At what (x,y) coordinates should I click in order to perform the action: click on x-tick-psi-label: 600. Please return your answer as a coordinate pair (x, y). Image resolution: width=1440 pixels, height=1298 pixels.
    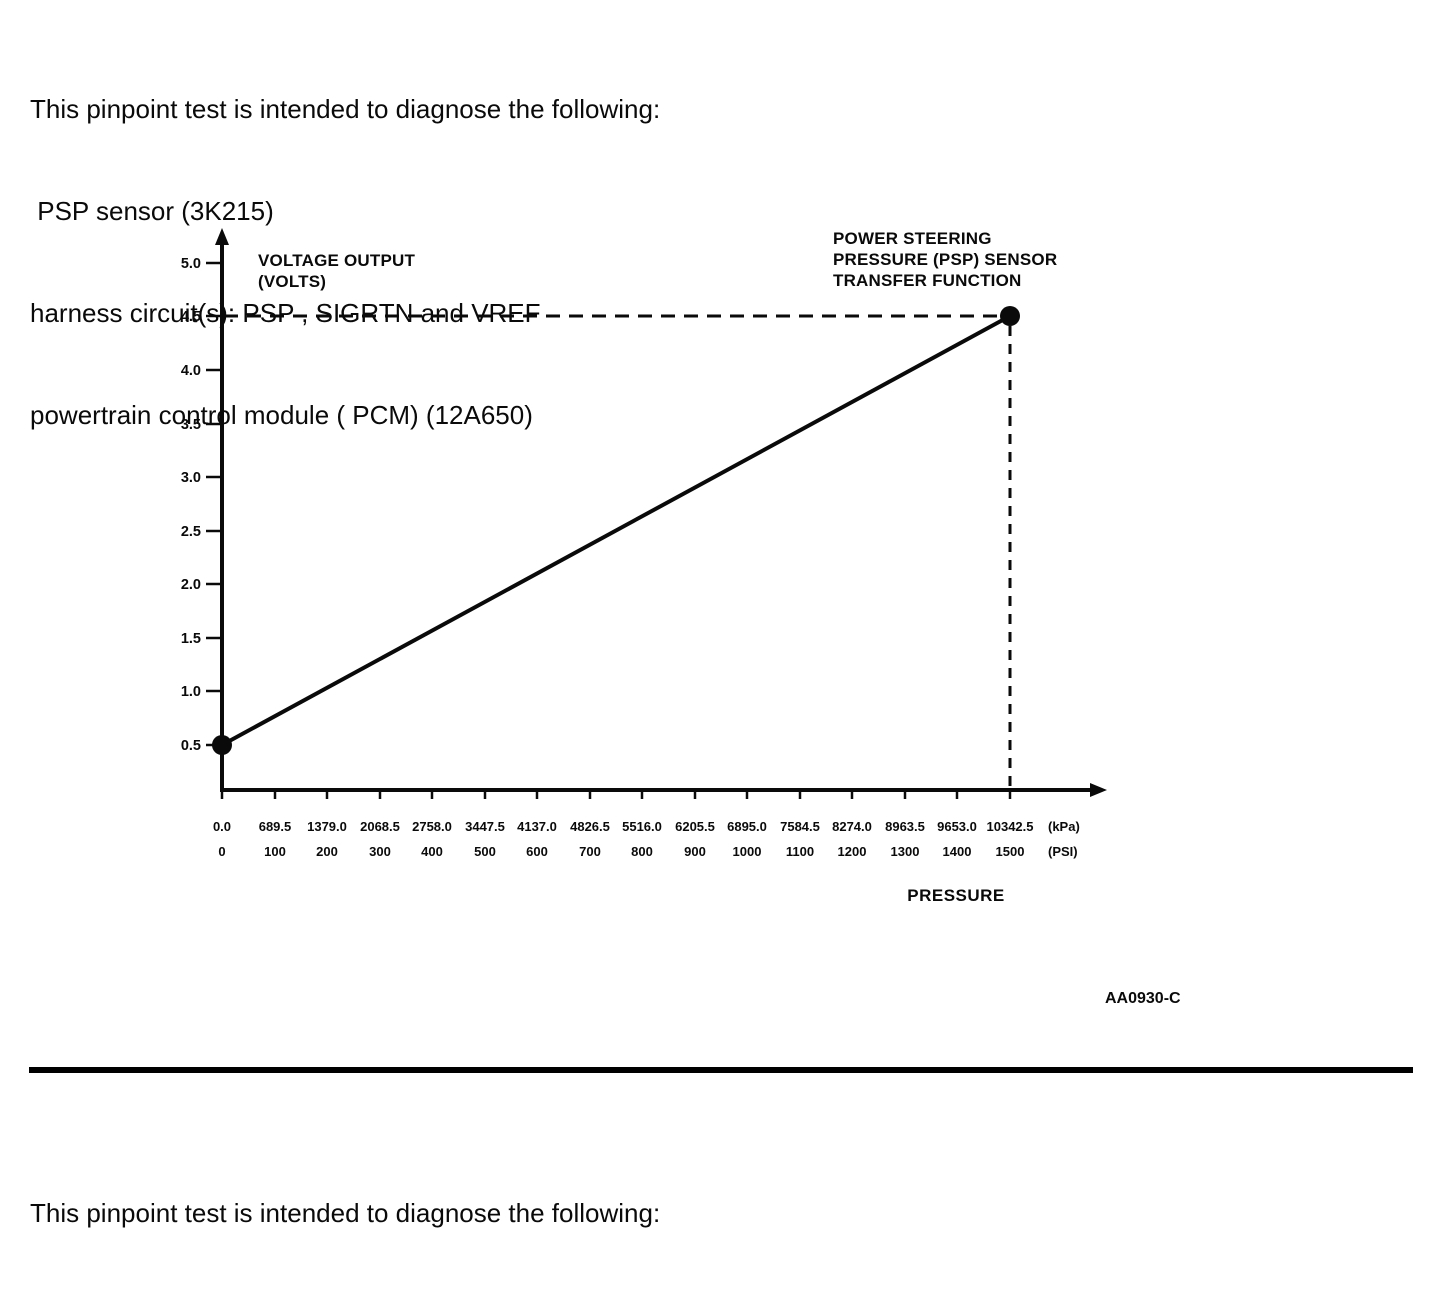
    Looking at the image, I should click on (537, 851).